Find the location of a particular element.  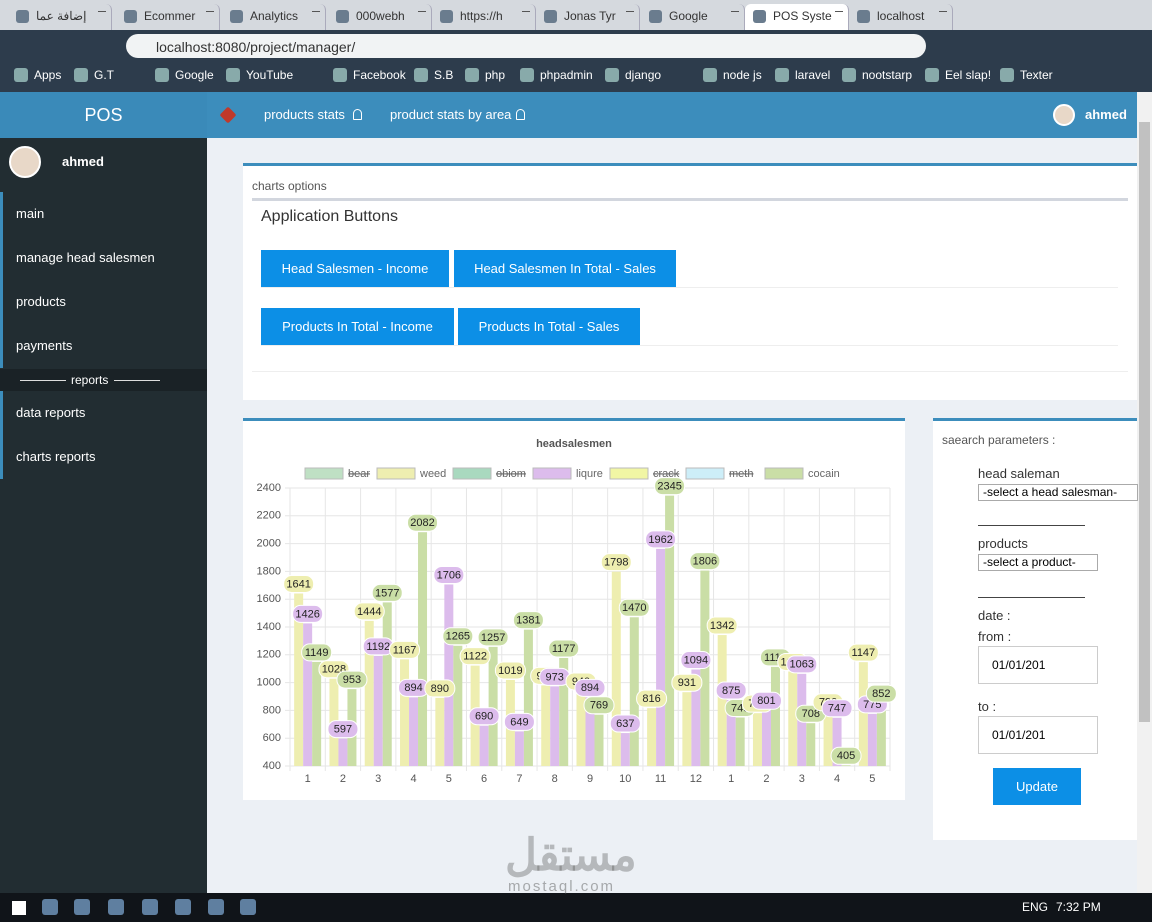

y-tick-label: 2000 is located at coordinates (269, 544).